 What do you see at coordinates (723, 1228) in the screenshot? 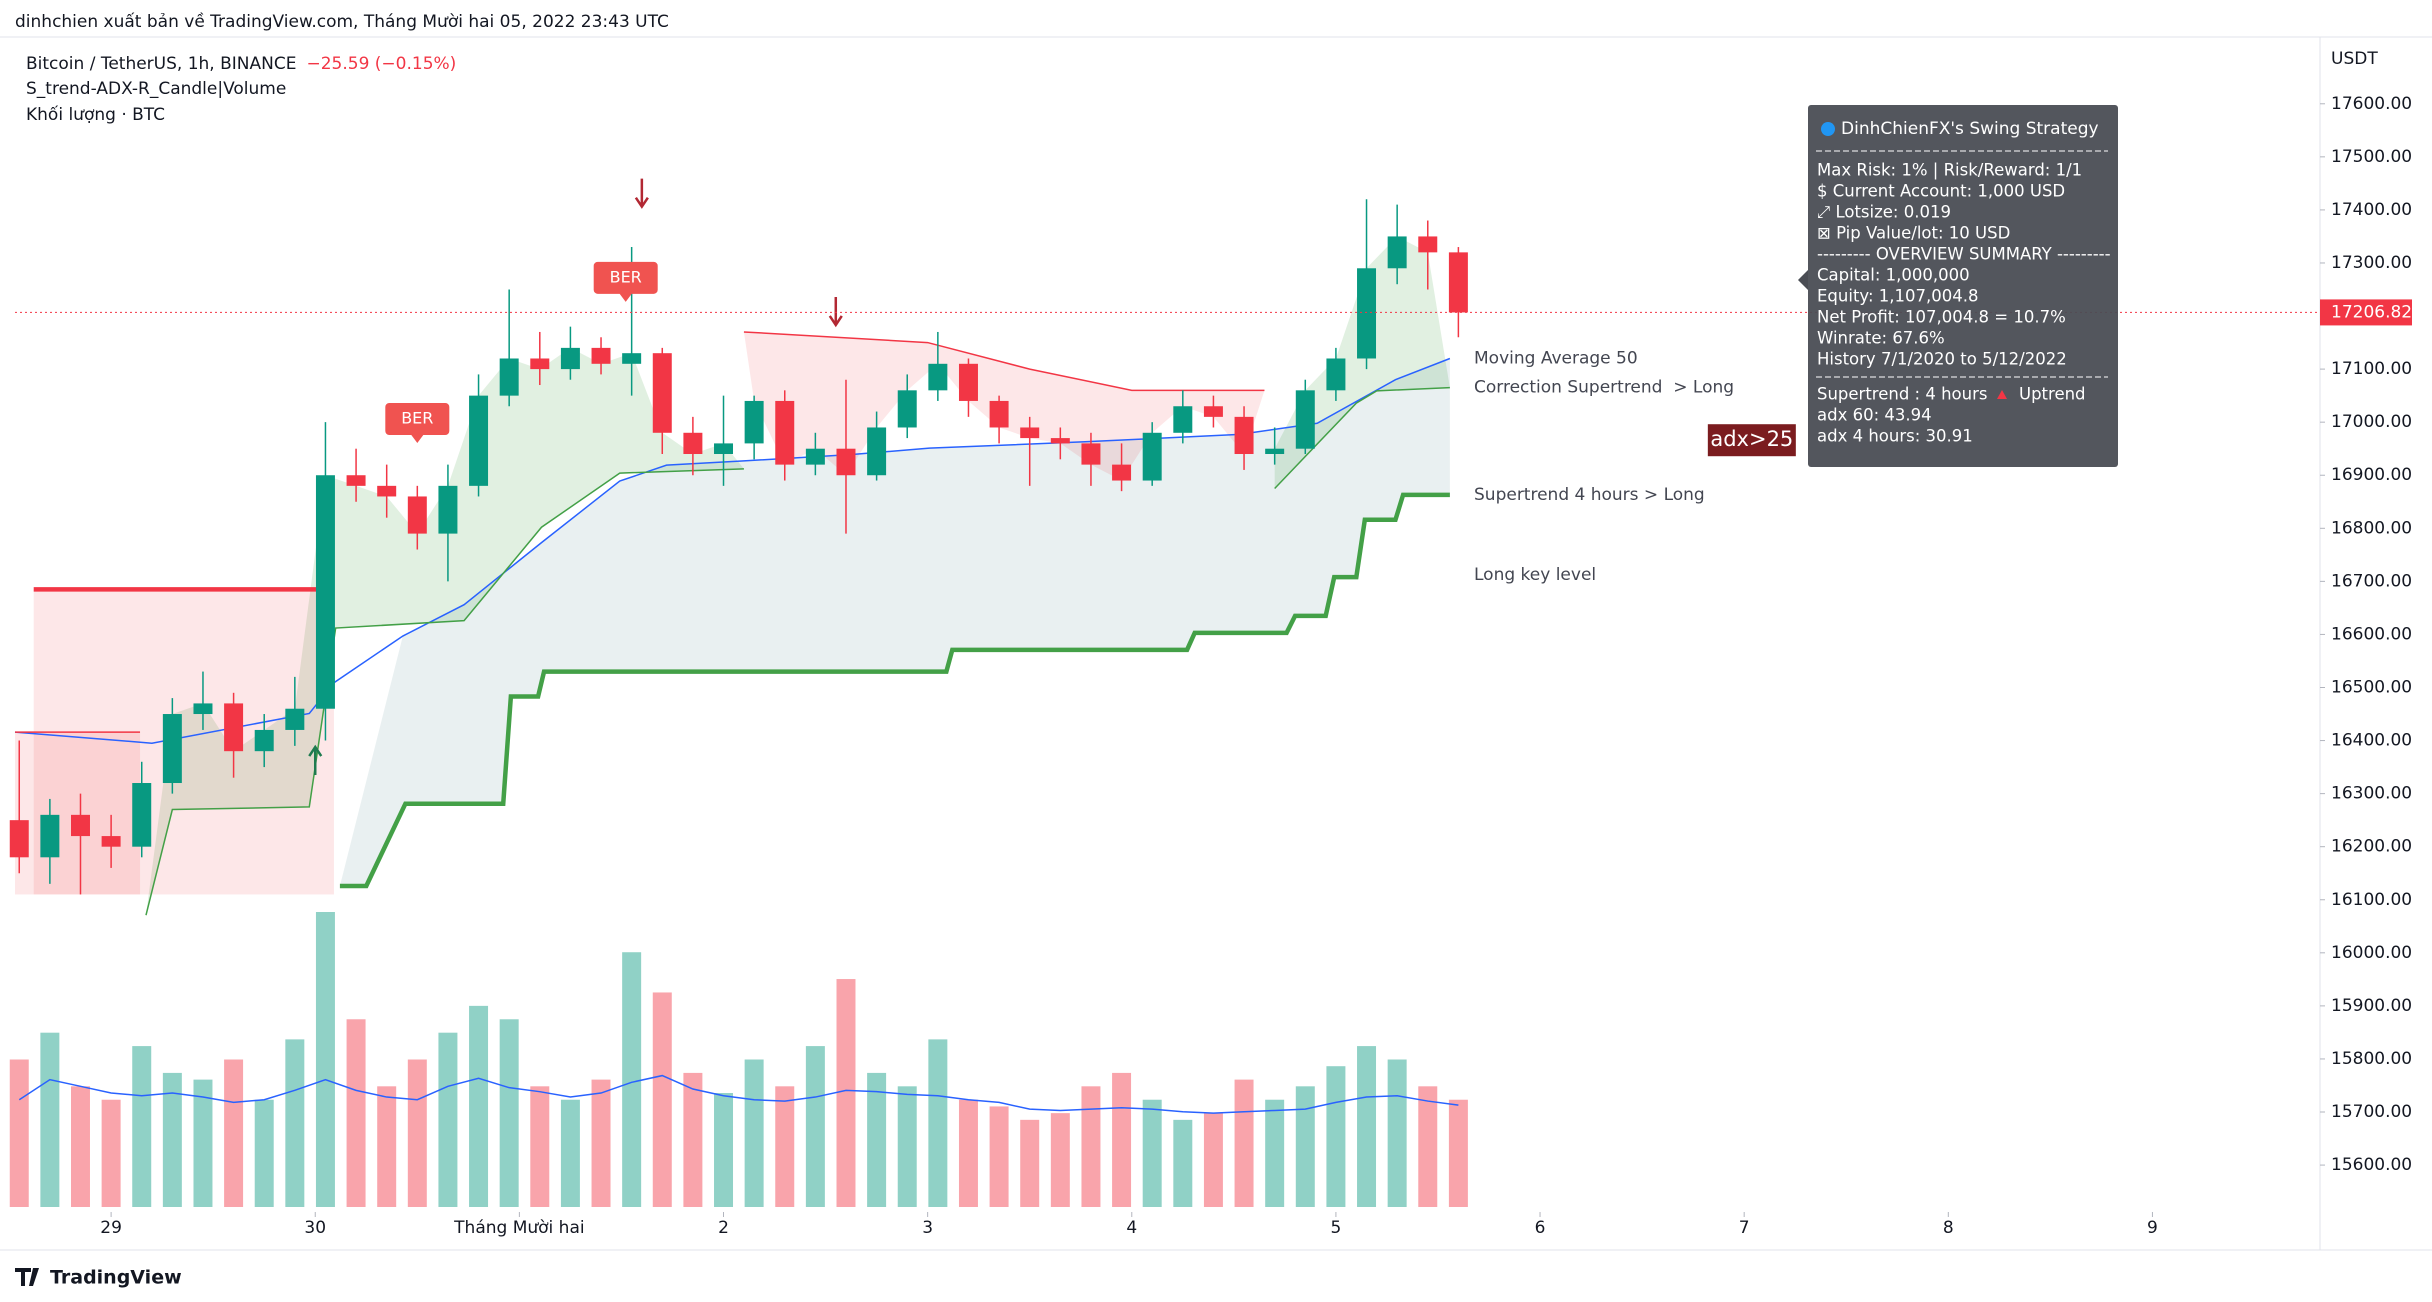
I see `x-tick-label: 2` at bounding box center [723, 1228].